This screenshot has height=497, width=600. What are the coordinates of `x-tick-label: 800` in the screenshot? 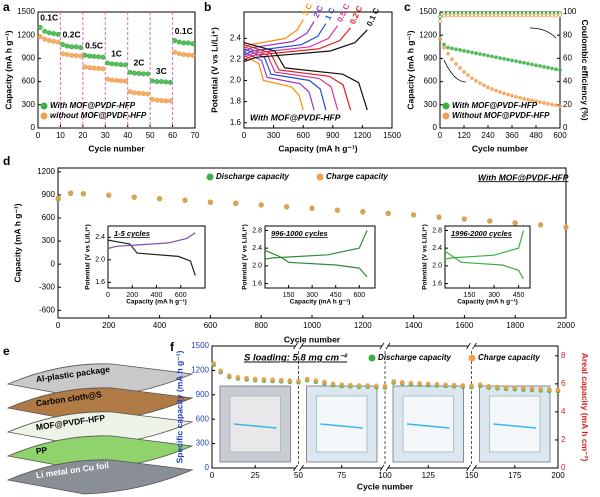 It's located at (262, 325).